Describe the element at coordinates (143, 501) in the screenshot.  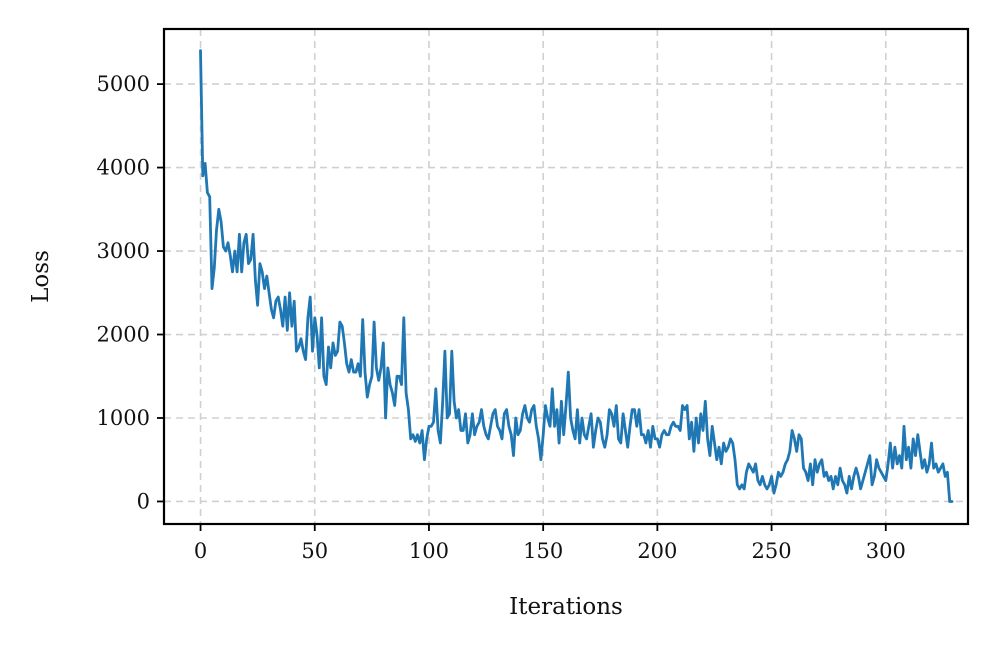
I see `y-tick-label: 0` at that location.